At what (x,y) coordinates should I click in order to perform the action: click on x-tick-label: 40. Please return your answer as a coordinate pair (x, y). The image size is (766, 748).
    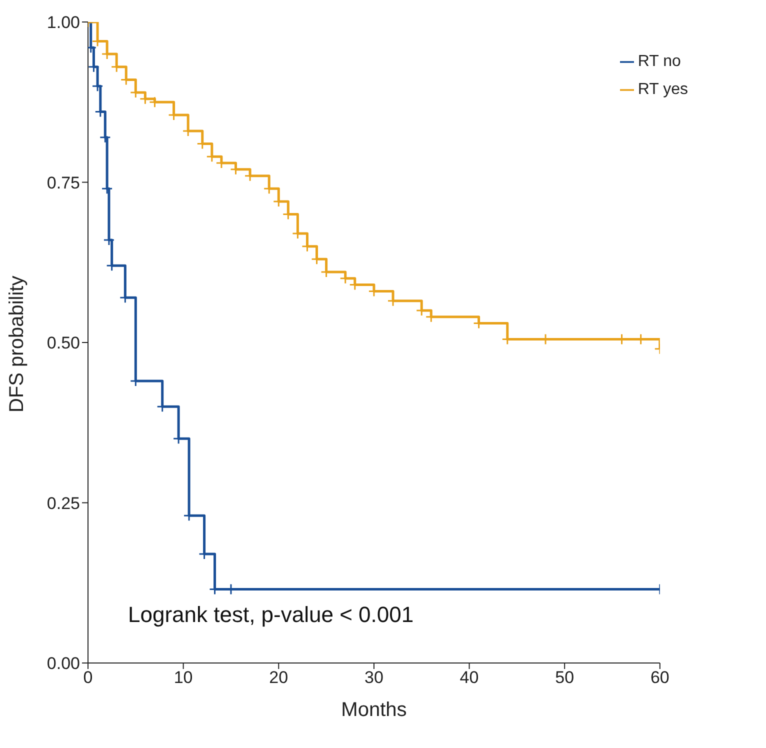
    Looking at the image, I should click on (469, 678).